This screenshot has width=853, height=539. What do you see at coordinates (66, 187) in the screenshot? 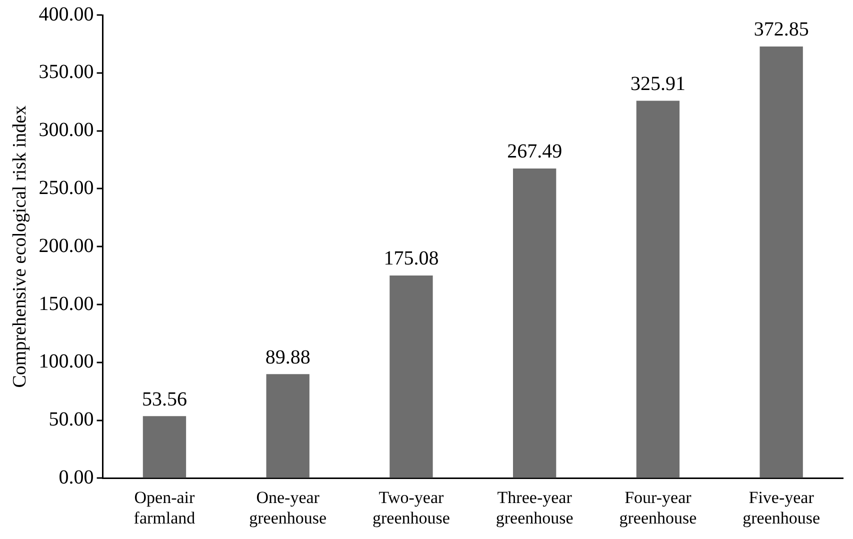
I see `y-tick-label: 250.00` at bounding box center [66, 187].